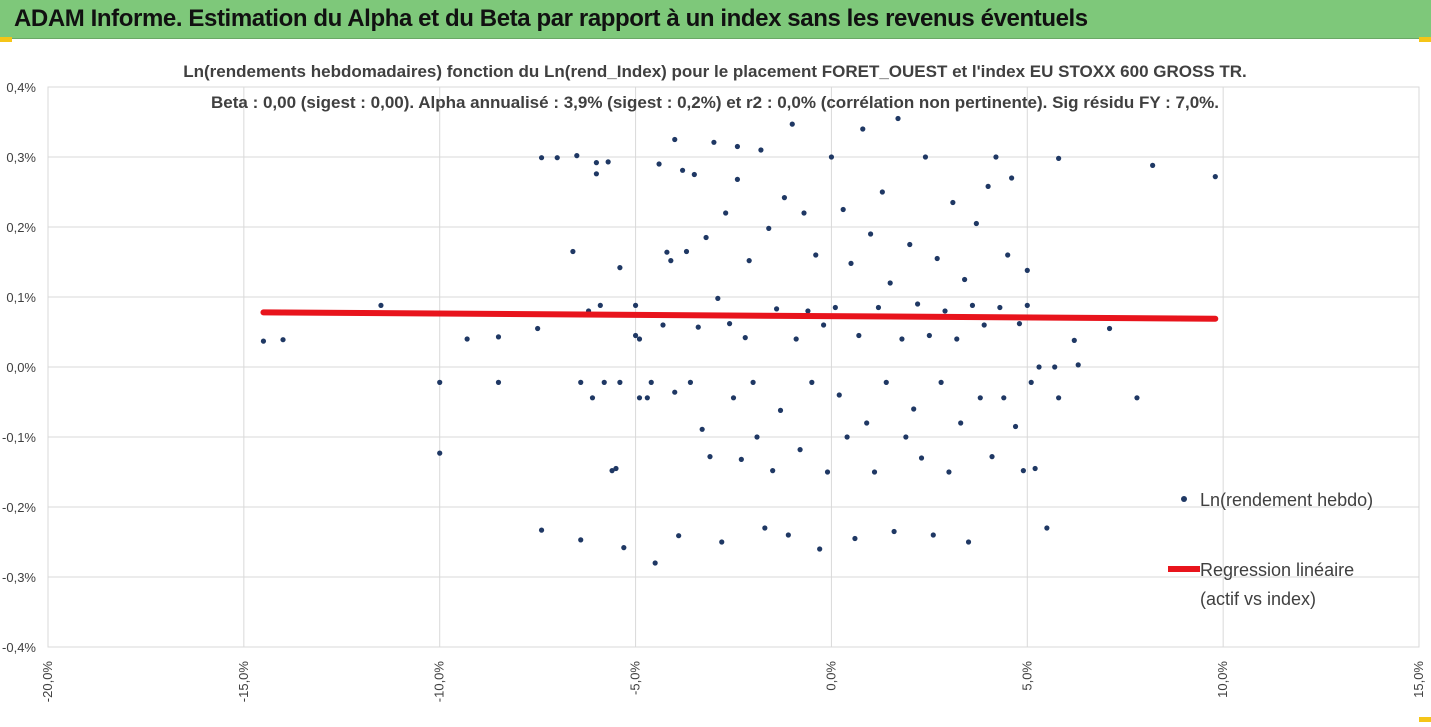 This screenshot has width=1431, height=727. What do you see at coordinates (243, 682) in the screenshot?
I see `x-tick-label: -15,0%` at bounding box center [243, 682].